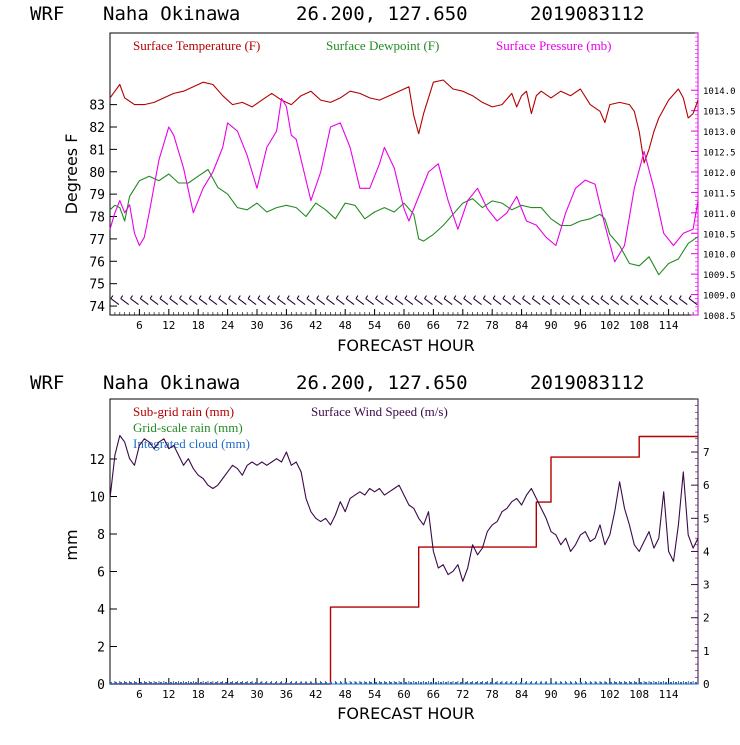  What do you see at coordinates (706, 684) in the screenshot?
I see `y2-tick-label: 0` at bounding box center [706, 684].